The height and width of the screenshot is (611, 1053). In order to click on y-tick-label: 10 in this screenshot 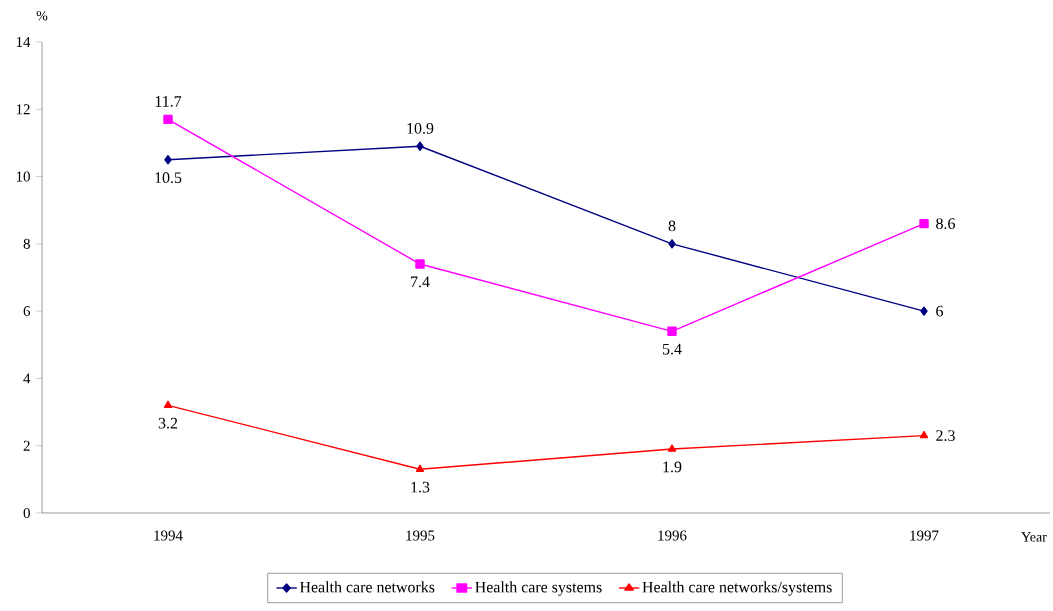, I will do `click(23, 176)`.